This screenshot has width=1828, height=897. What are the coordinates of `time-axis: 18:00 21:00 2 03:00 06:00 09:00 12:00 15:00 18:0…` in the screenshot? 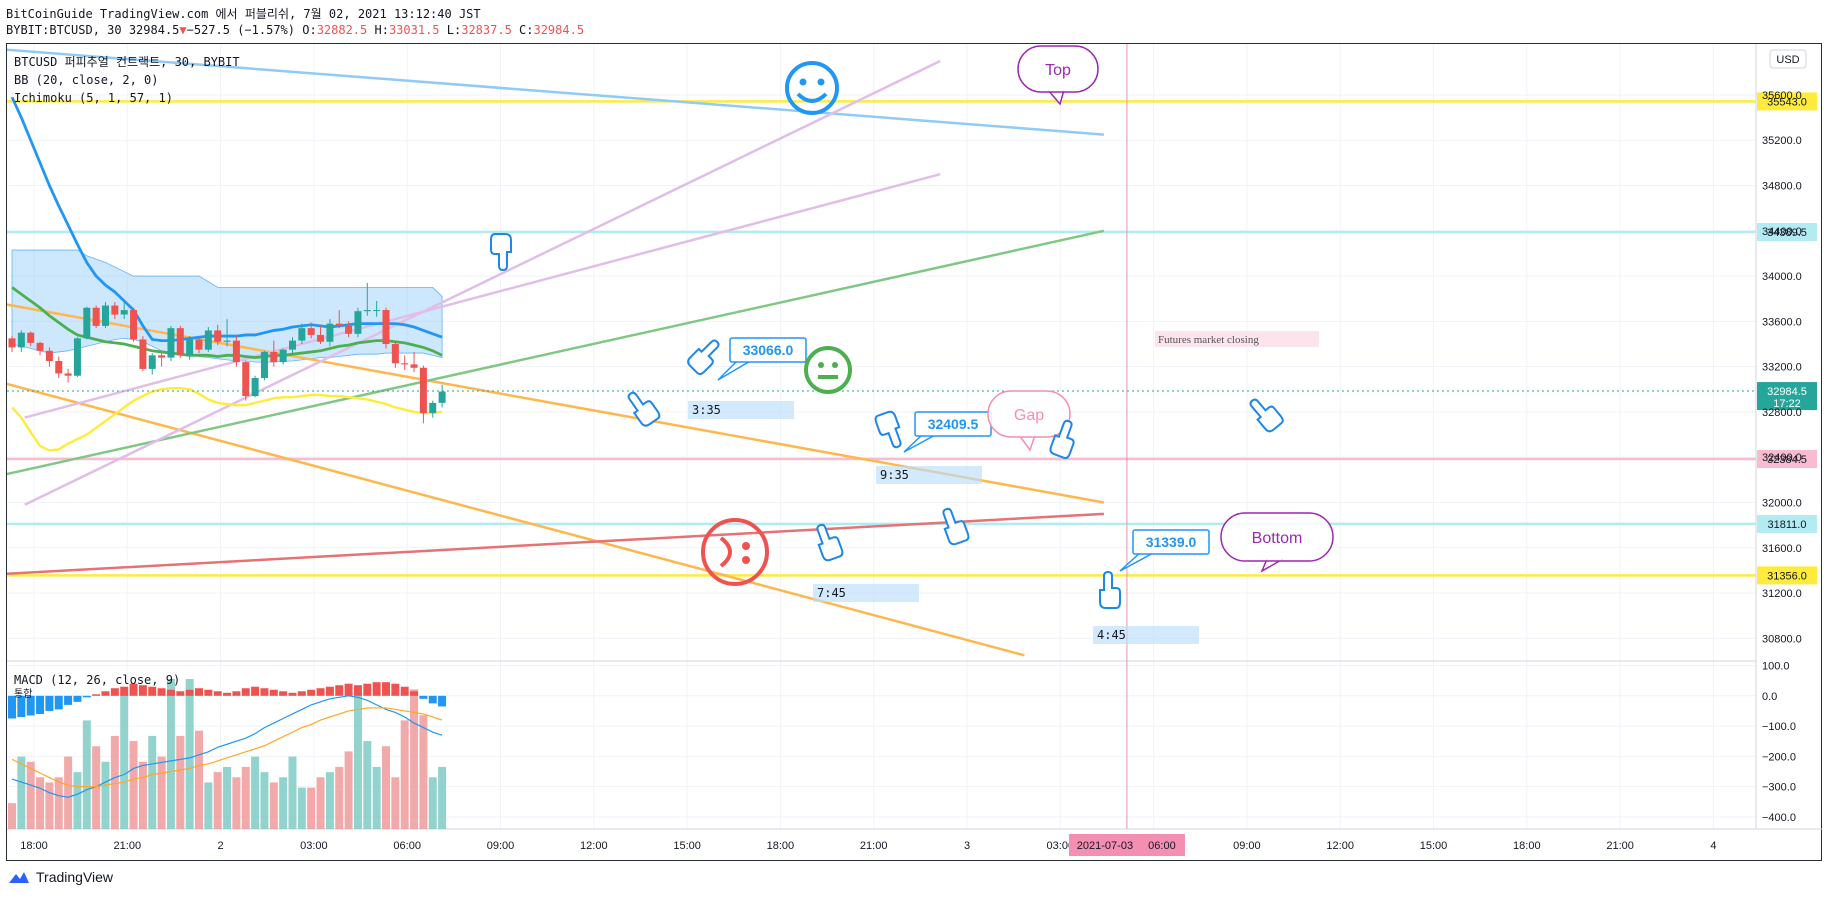 It's located at (868, 845).